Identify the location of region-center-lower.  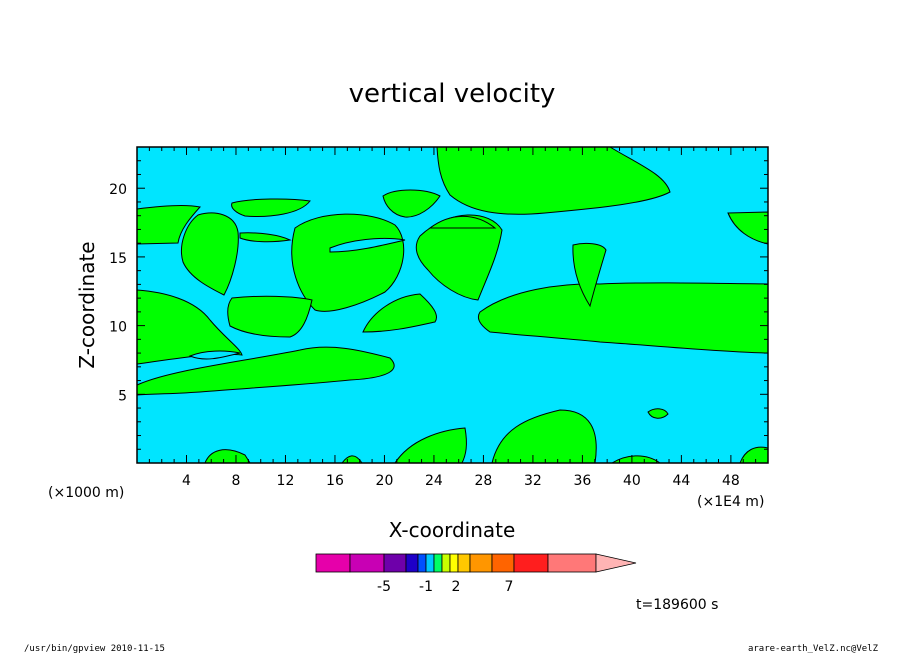
(399, 313).